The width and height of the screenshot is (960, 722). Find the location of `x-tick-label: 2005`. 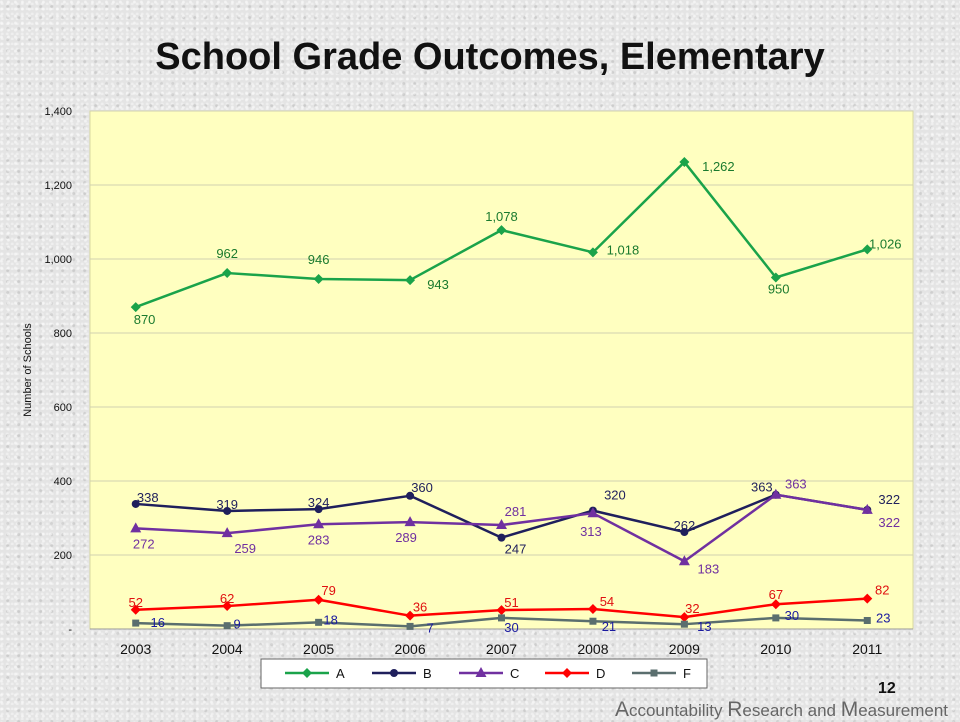

x-tick-label: 2005 is located at coordinates (318, 649).